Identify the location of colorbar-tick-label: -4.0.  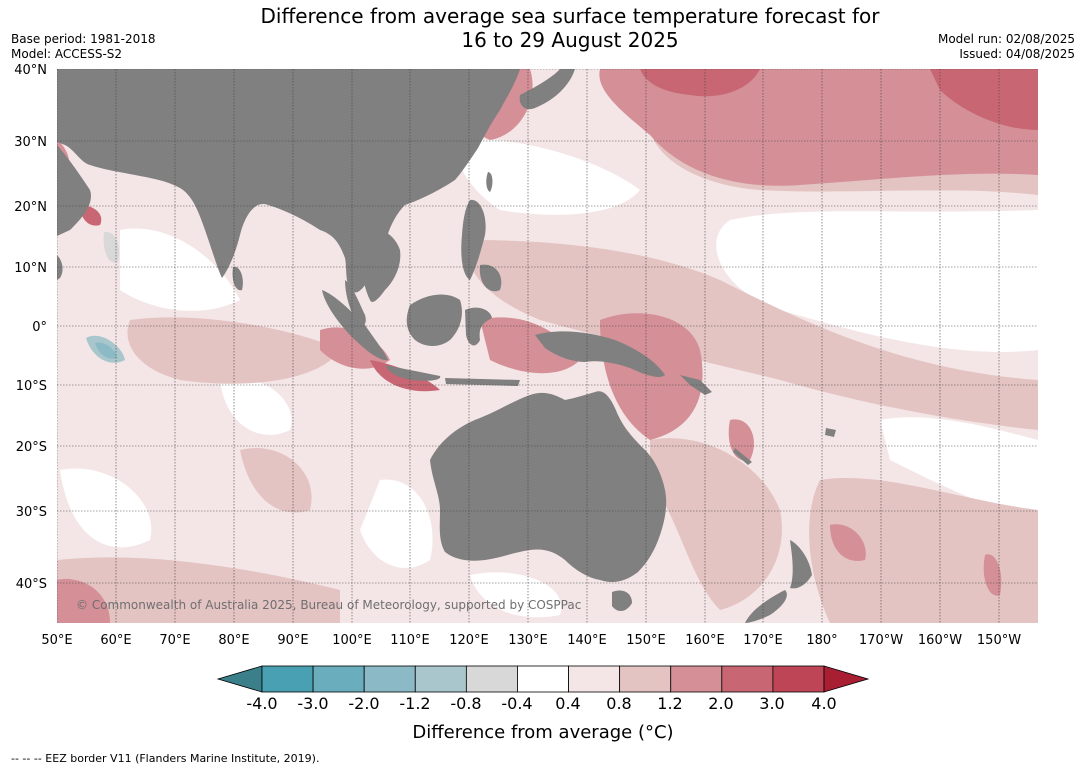
(261, 703).